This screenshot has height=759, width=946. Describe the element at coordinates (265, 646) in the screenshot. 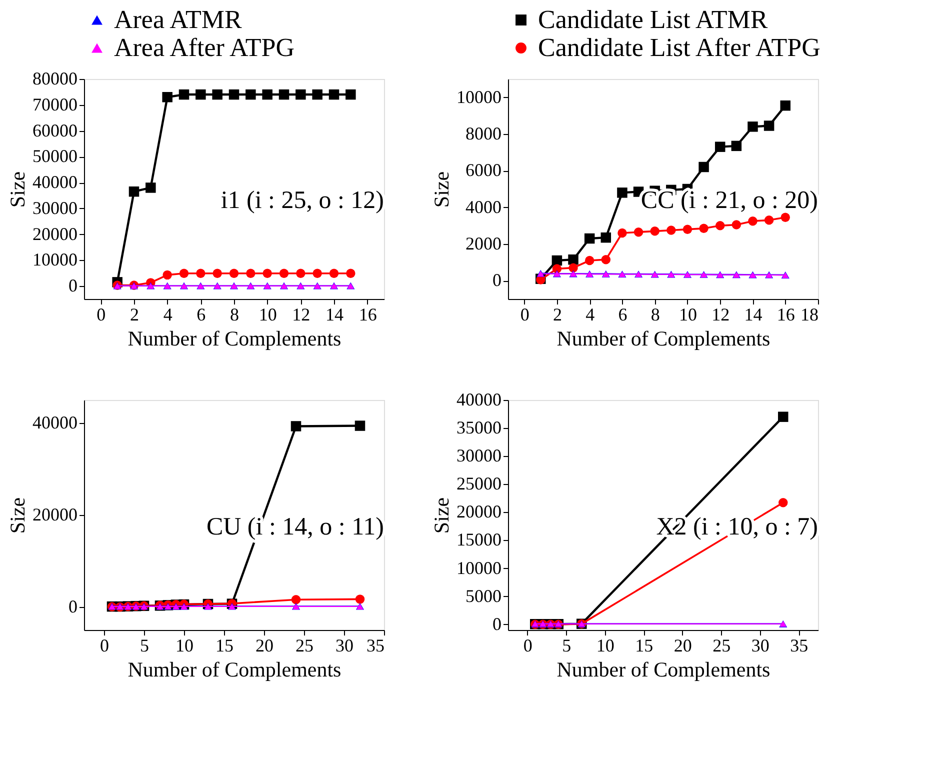

I see `x-tick-label: 20` at that location.